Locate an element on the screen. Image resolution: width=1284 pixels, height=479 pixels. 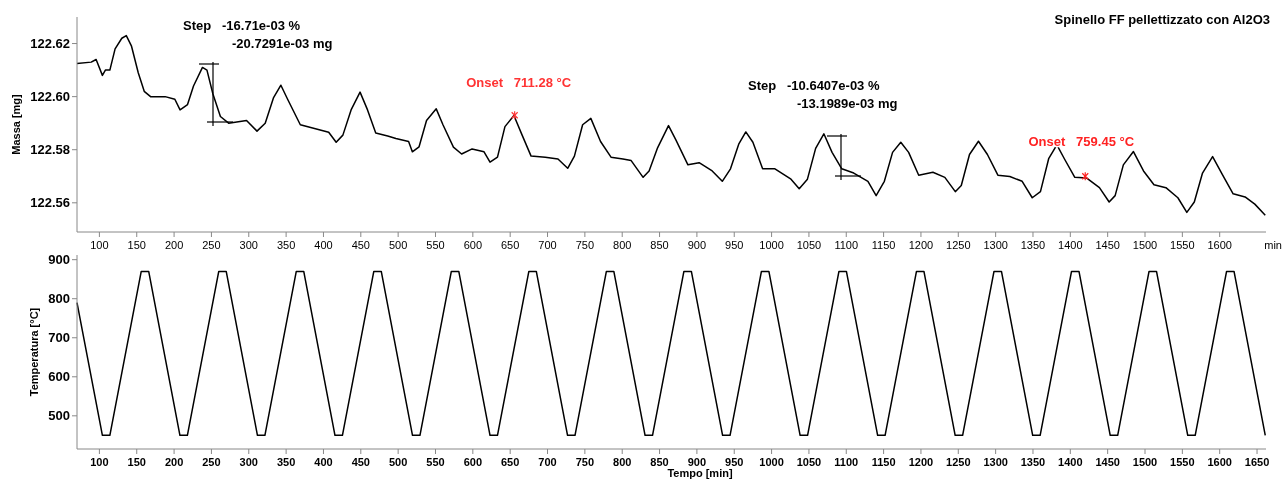
y-axis-title: Temperatura [°C] is located at coordinates (34, 352).